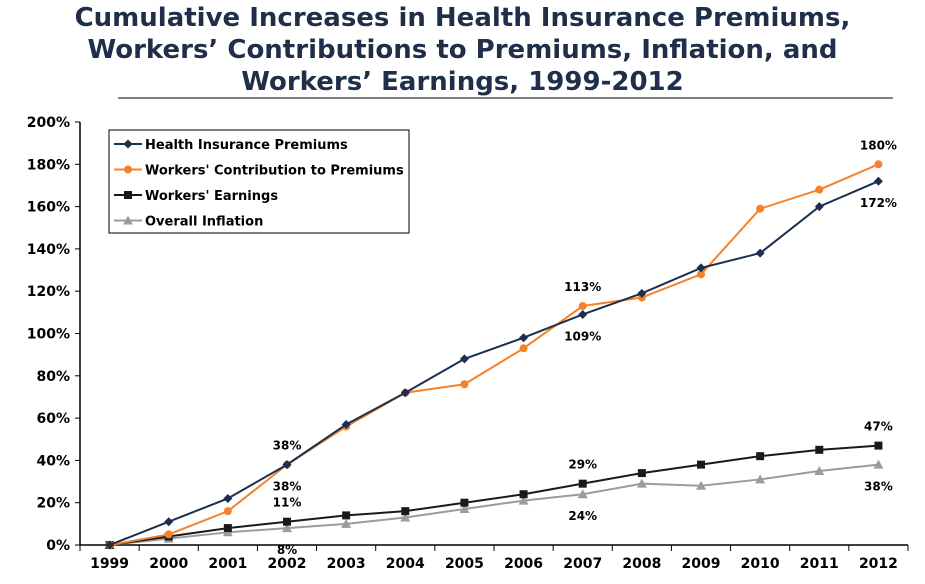 This screenshot has height=584, width=925. Describe the element at coordinates (346, 564) in the screenshot. I see `x-tick-label: 2003` at that location.